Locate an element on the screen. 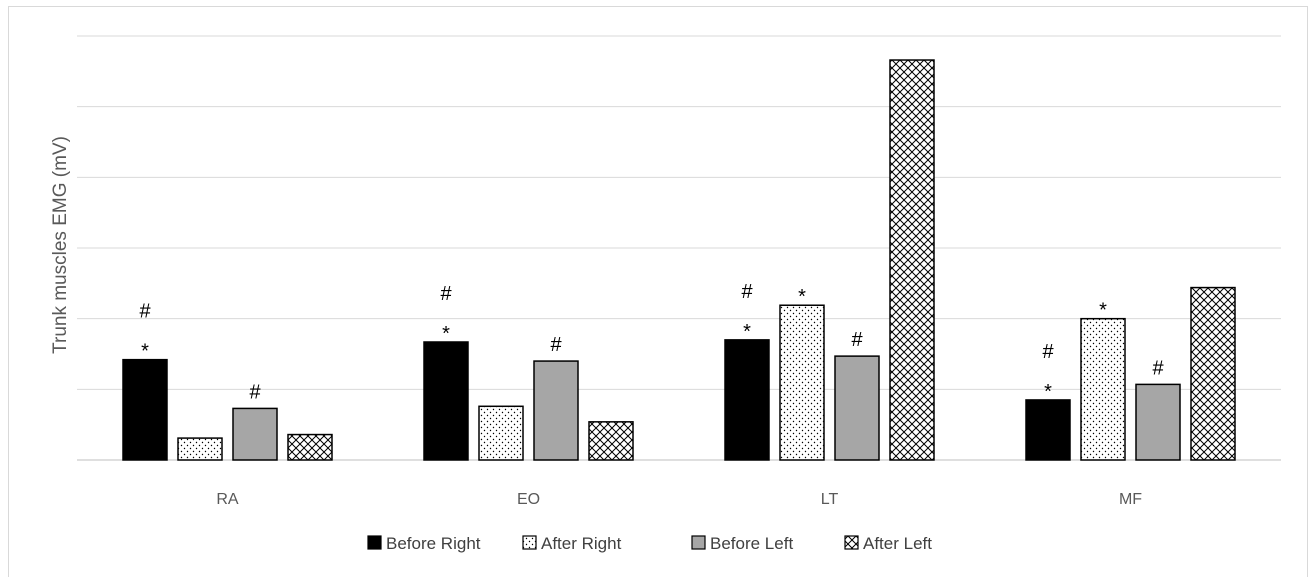  legend-label: Before Left is located at coordinates (751, 543).